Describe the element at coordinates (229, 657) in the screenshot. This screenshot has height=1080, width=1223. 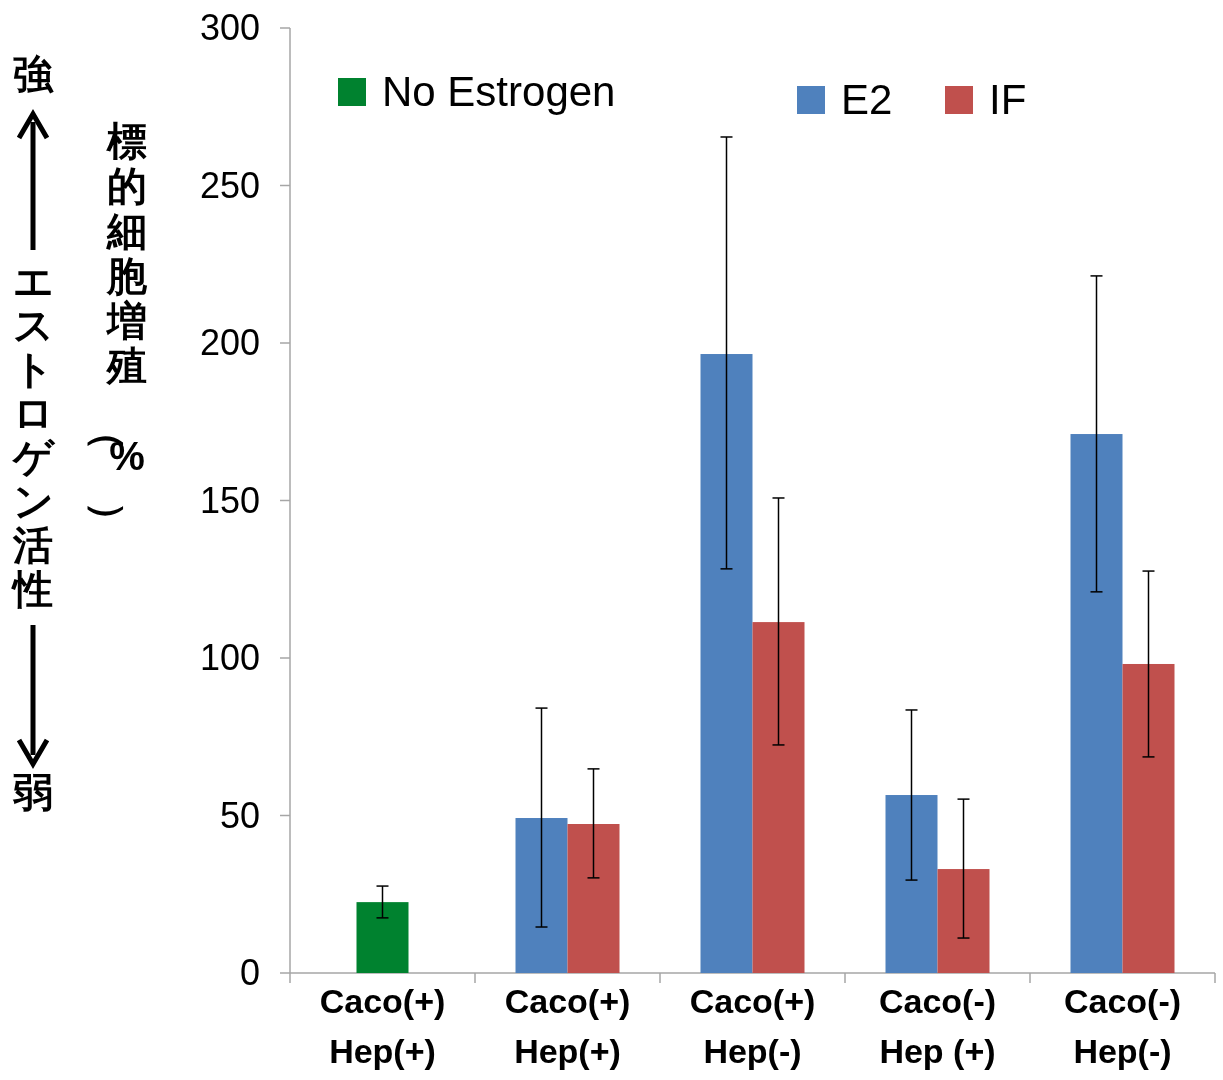
I see `y-tick-label: 100` at that location.